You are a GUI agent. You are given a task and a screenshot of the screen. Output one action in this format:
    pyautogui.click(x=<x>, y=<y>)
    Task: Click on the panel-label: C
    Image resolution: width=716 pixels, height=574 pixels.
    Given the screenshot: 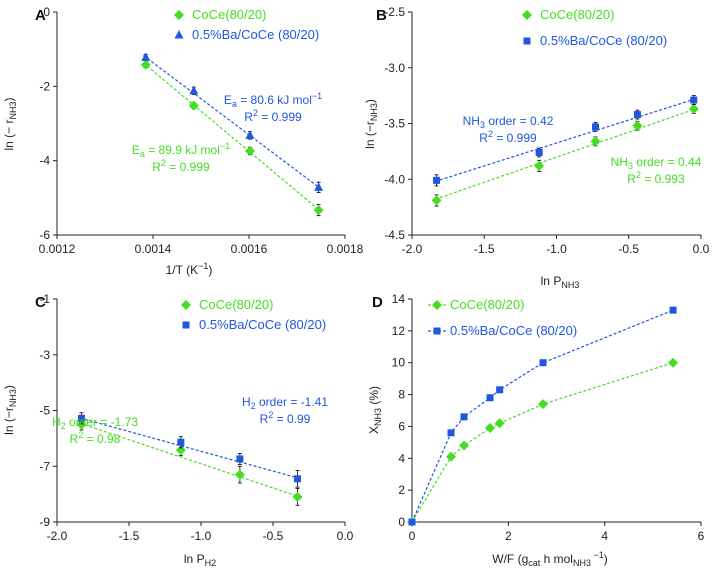 What is the action you would take?
    pyautogui.click(x=40, y=302)
    